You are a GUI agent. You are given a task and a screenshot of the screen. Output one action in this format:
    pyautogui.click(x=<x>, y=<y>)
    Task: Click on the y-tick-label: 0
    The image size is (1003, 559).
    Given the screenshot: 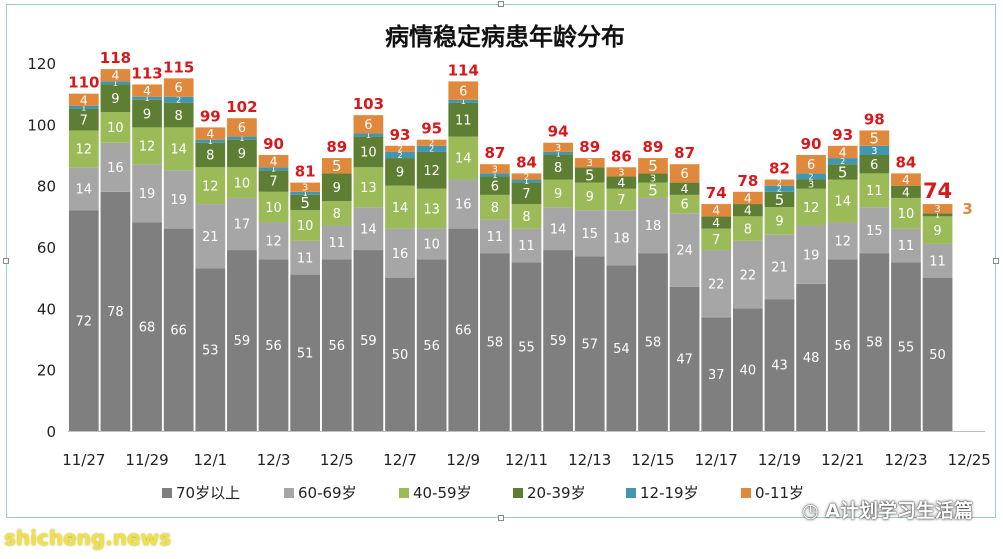 What is the action you would take?
    pyautogui.click(x=51, y=432)
    